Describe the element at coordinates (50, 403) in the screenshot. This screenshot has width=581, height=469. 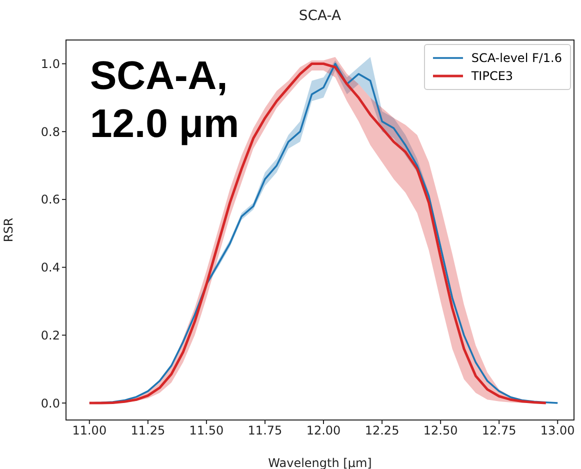
I see `y-tick-label: 0.0` at that location.